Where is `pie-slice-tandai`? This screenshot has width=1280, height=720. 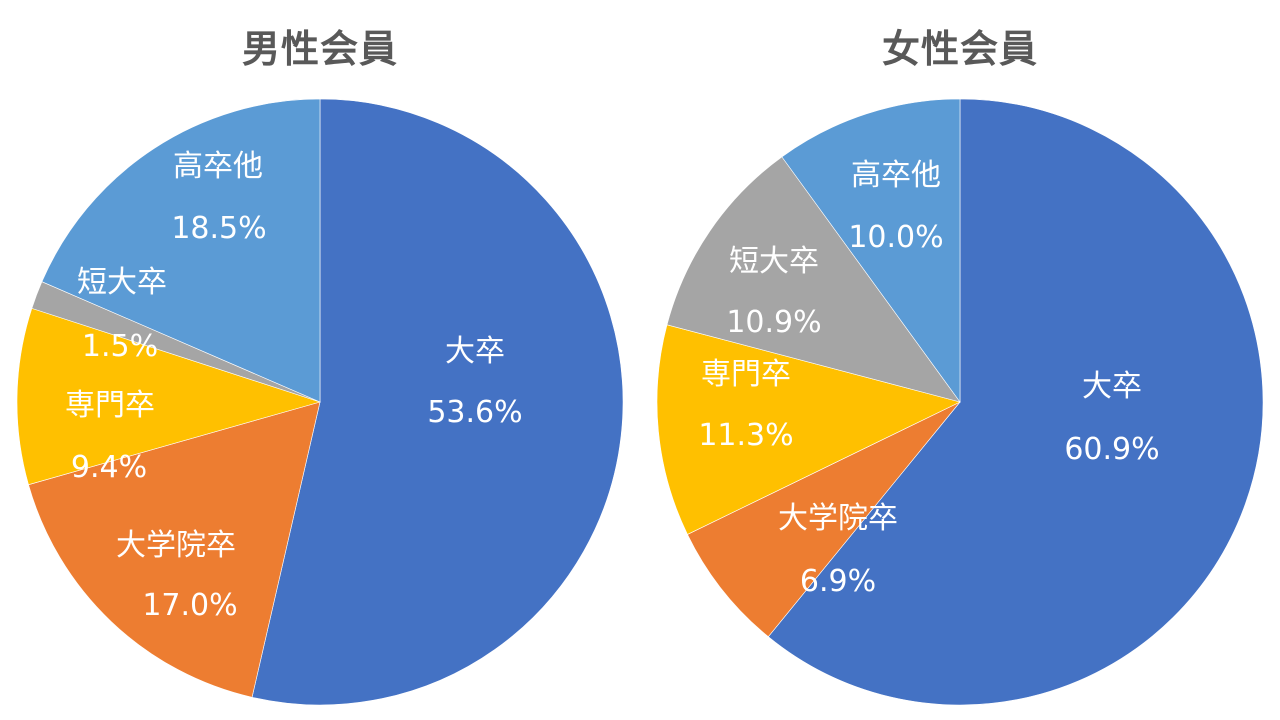
pie-slice-tandai is located at coordinates (813, 279).